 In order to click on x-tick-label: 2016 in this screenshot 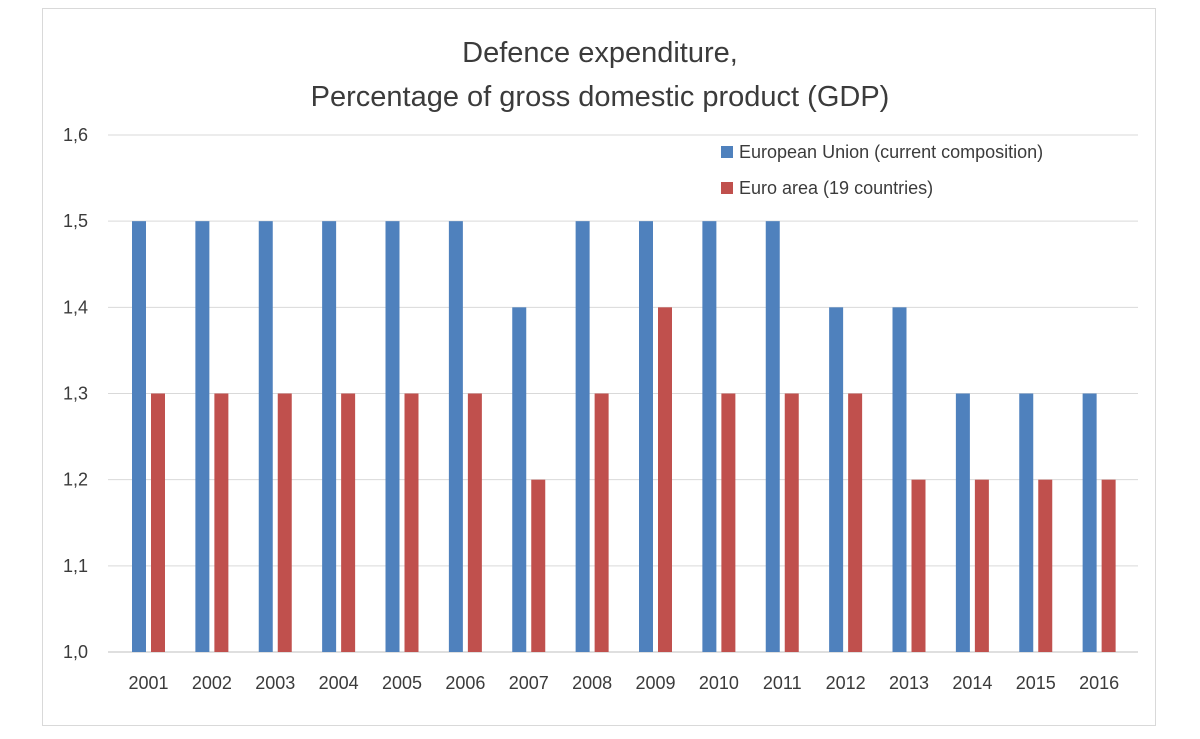, I will do `click(1099, 683)`.